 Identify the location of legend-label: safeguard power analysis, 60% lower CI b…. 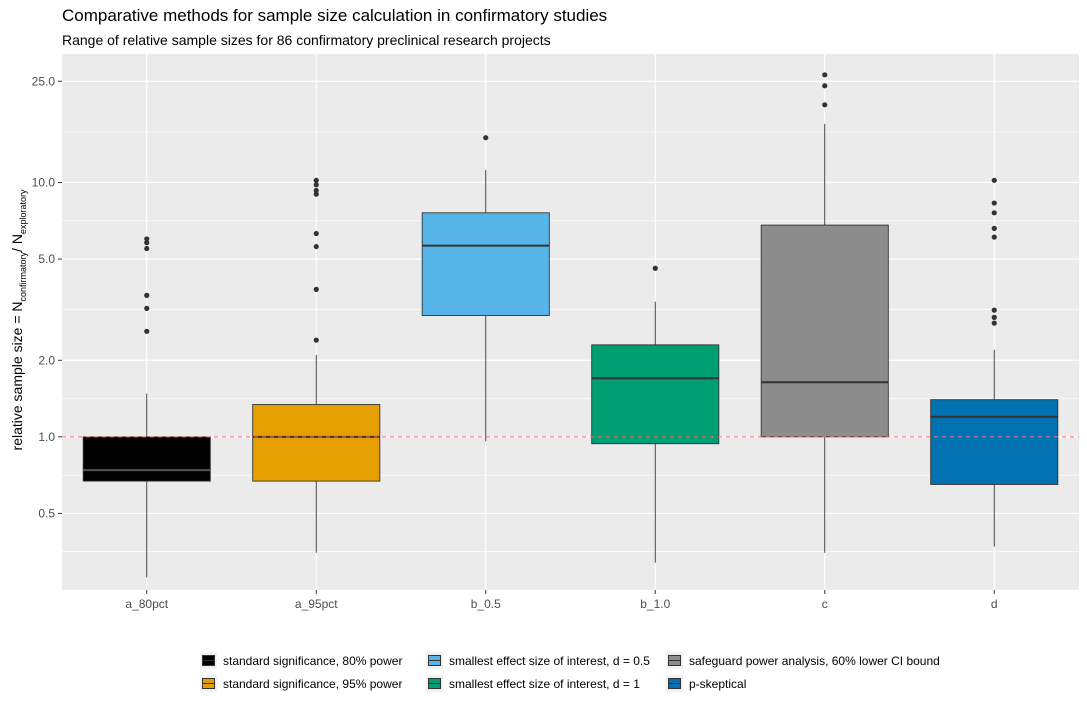
(814, 660).